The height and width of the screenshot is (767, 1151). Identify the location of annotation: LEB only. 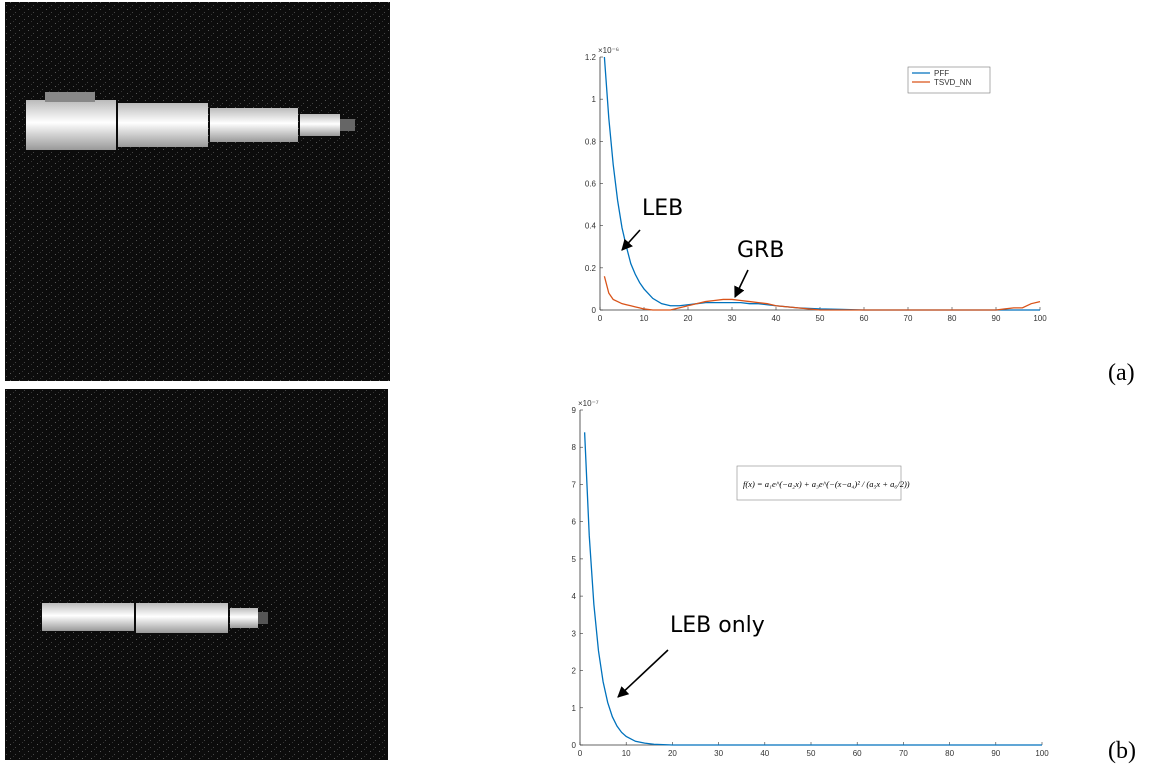
(717, 625).